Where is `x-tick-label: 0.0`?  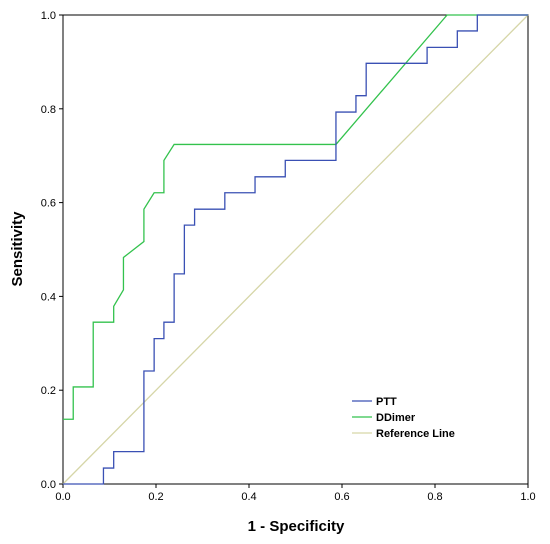
x-tick-label: 0.0 is located at coordinates (62, 497).